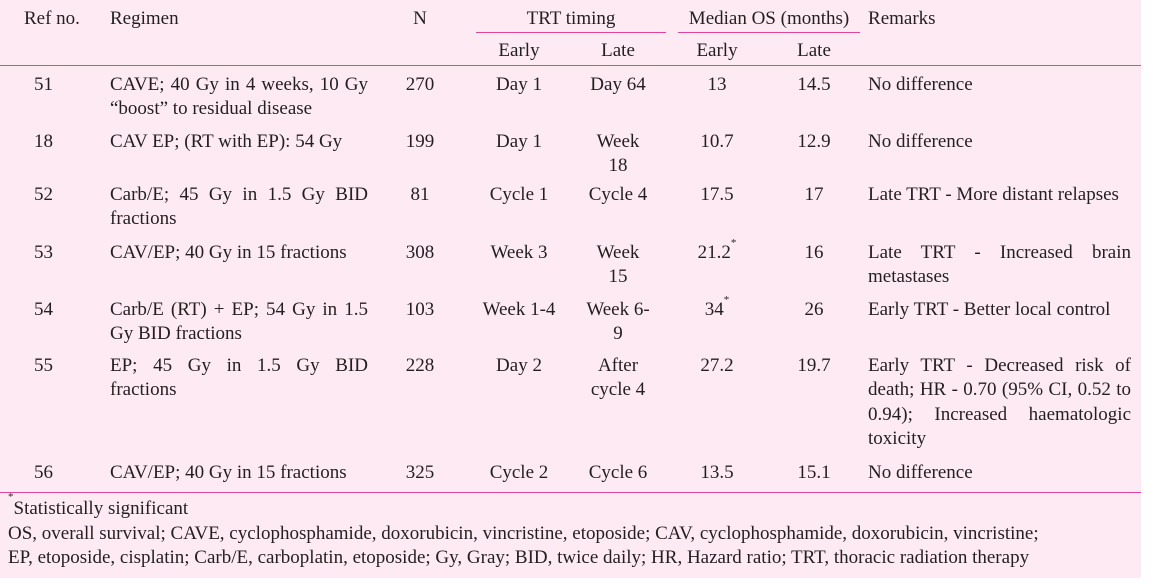 Image resolution: width=1155 pixels, height=584 pixels. Describe the element at coordinates (43, 194) in the screenshot. I see `cell-ref: 52` at that location.